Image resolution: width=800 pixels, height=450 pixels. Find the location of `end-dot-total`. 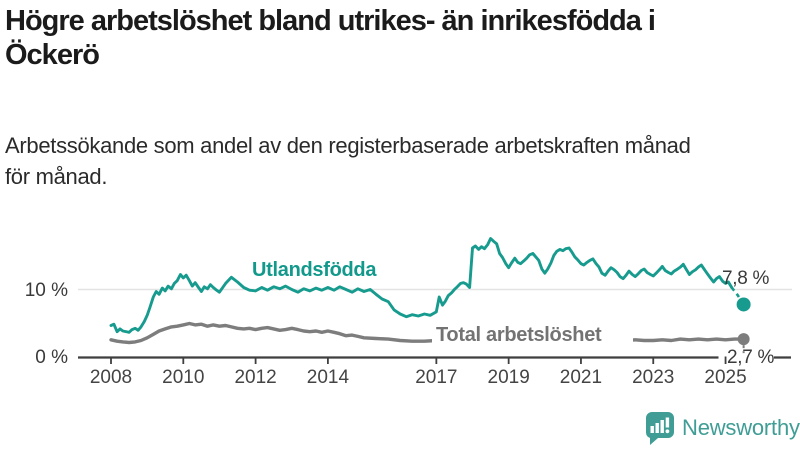

end-dot-total is located at coordinates (743, 339).